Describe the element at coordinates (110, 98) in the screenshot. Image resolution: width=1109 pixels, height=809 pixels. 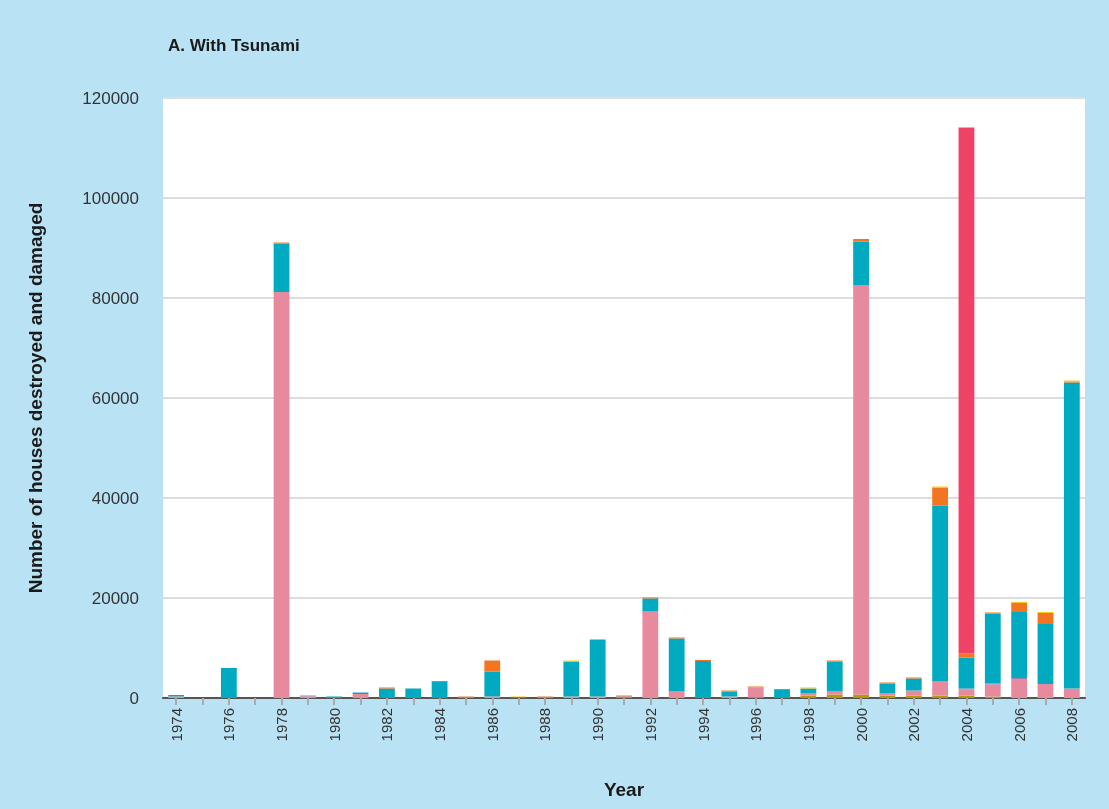
I see `y-tick-label: 120000` at that location.